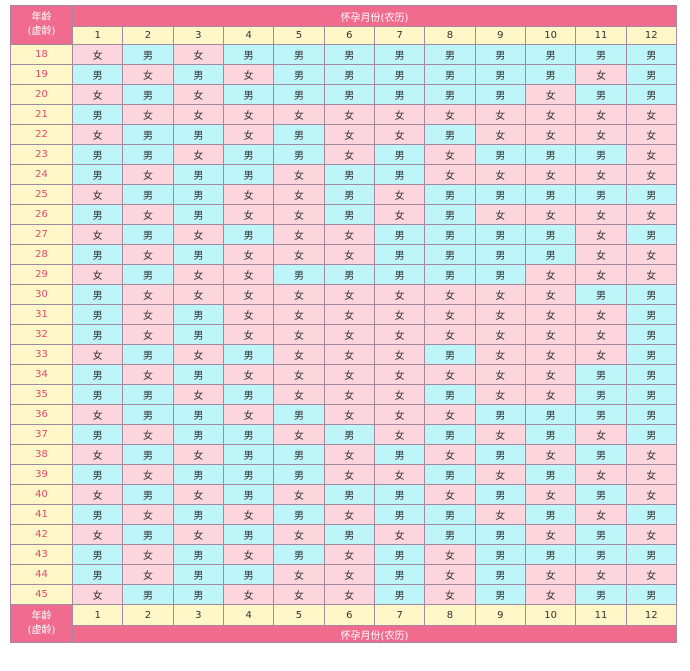  What do you see at coordinates (343, 94) in the screenshot?
I see `age-row: 20 女男女男男男男男男女男男` at bounding box center [343, 94].